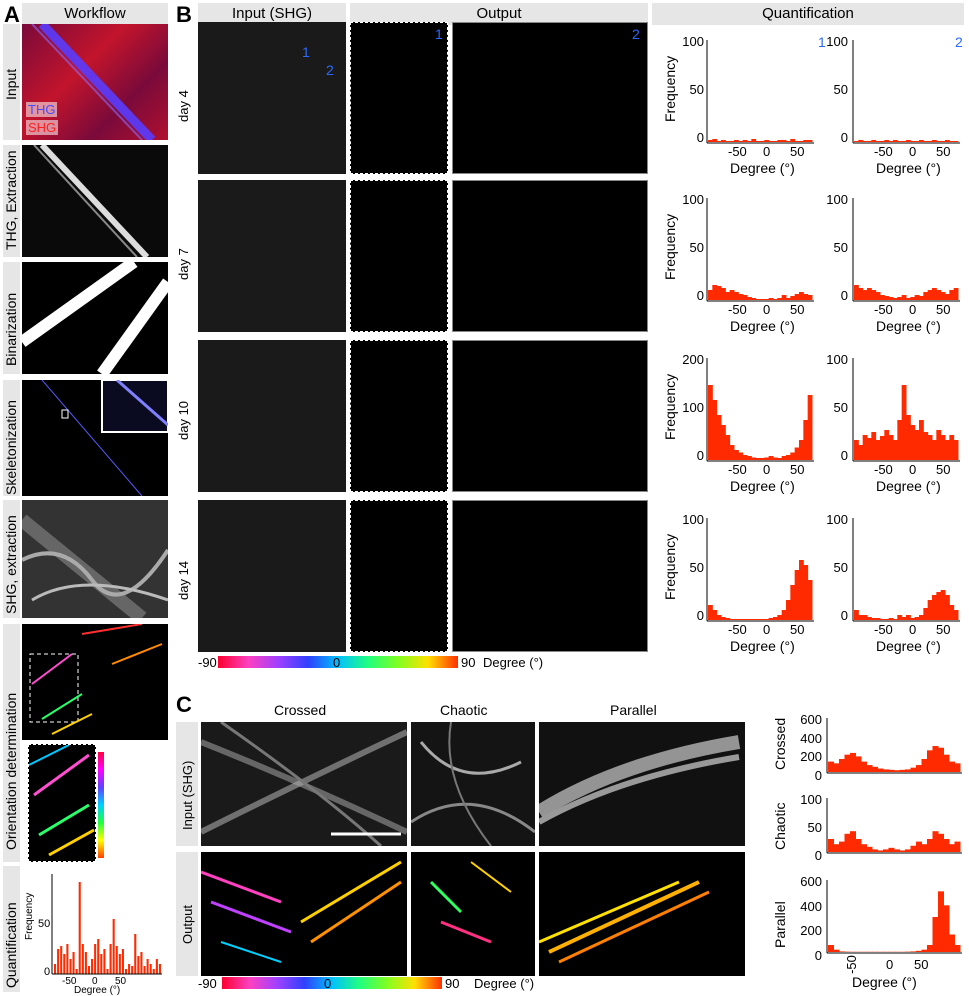 This screenshot has width=969, height=996. Describe the element at coordinates (187, 924) in the screenshot. I see `c-row-output: Output` at that location.